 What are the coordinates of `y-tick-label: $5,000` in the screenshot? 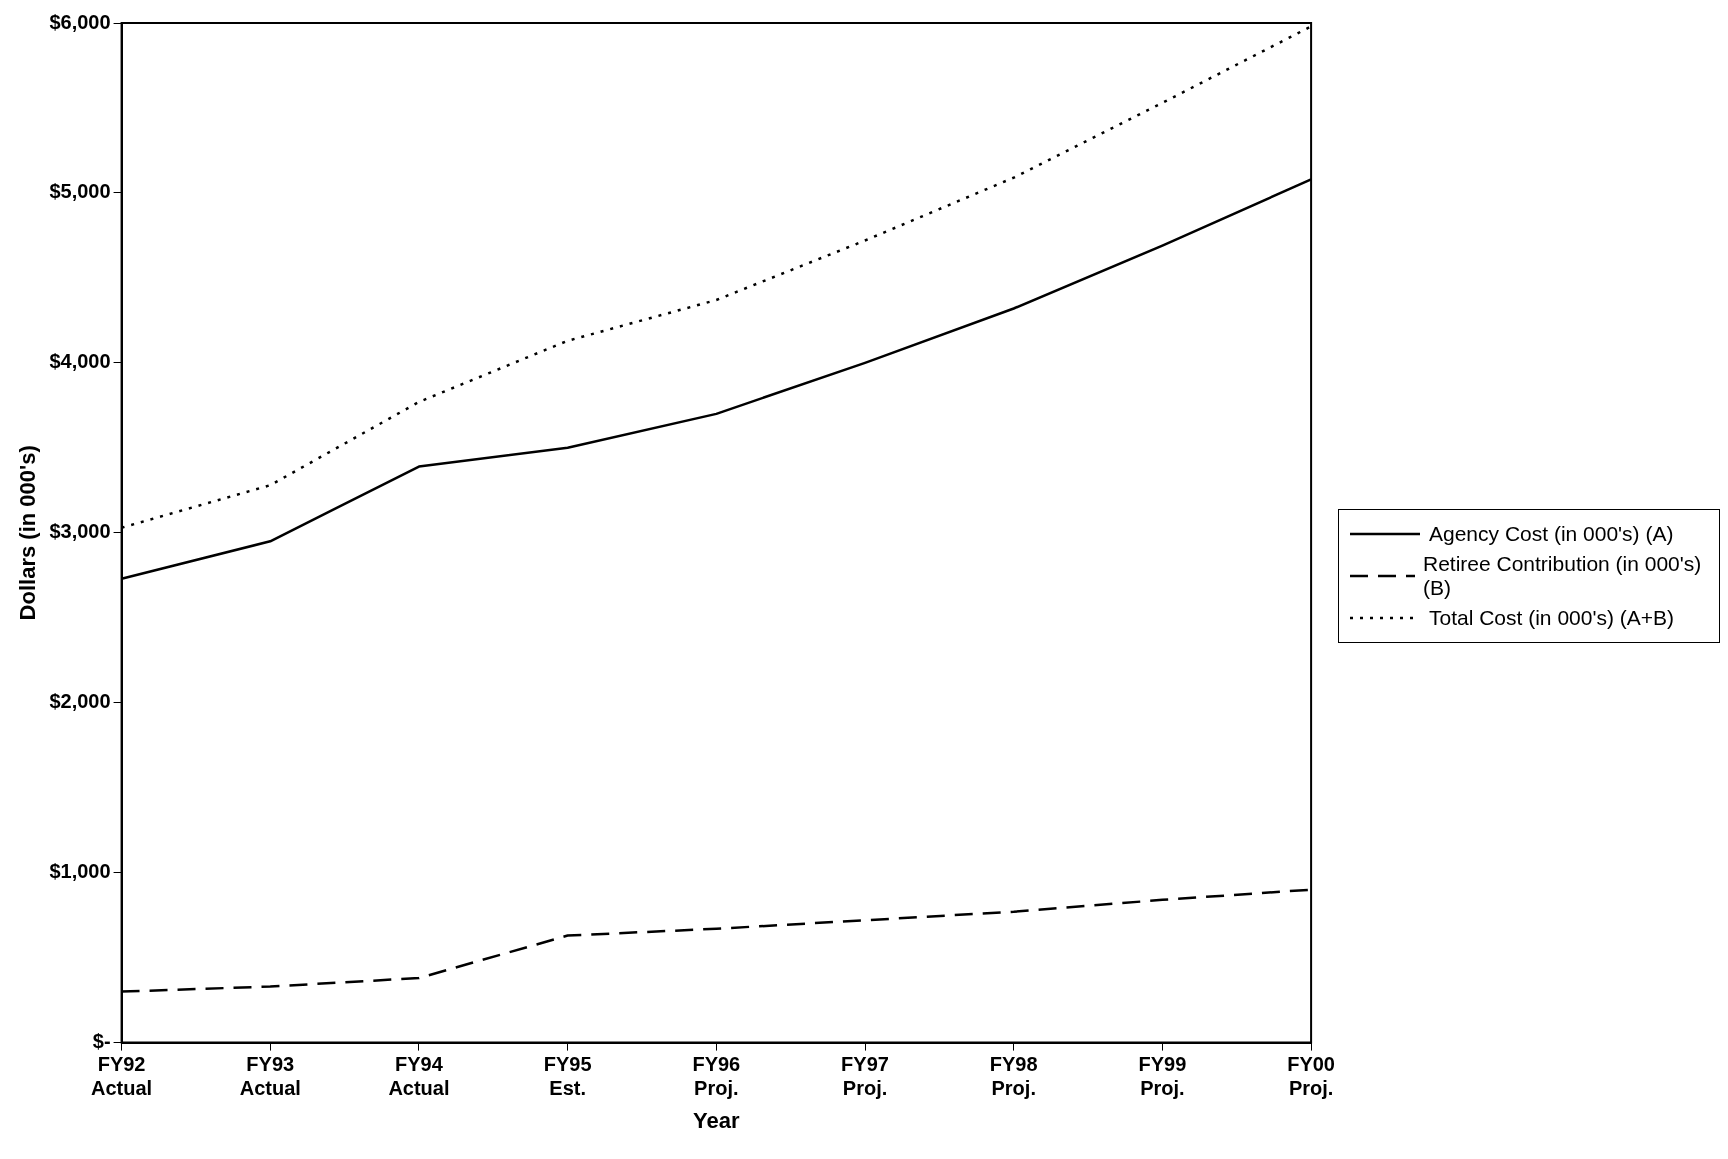 It's located at (80, 191).